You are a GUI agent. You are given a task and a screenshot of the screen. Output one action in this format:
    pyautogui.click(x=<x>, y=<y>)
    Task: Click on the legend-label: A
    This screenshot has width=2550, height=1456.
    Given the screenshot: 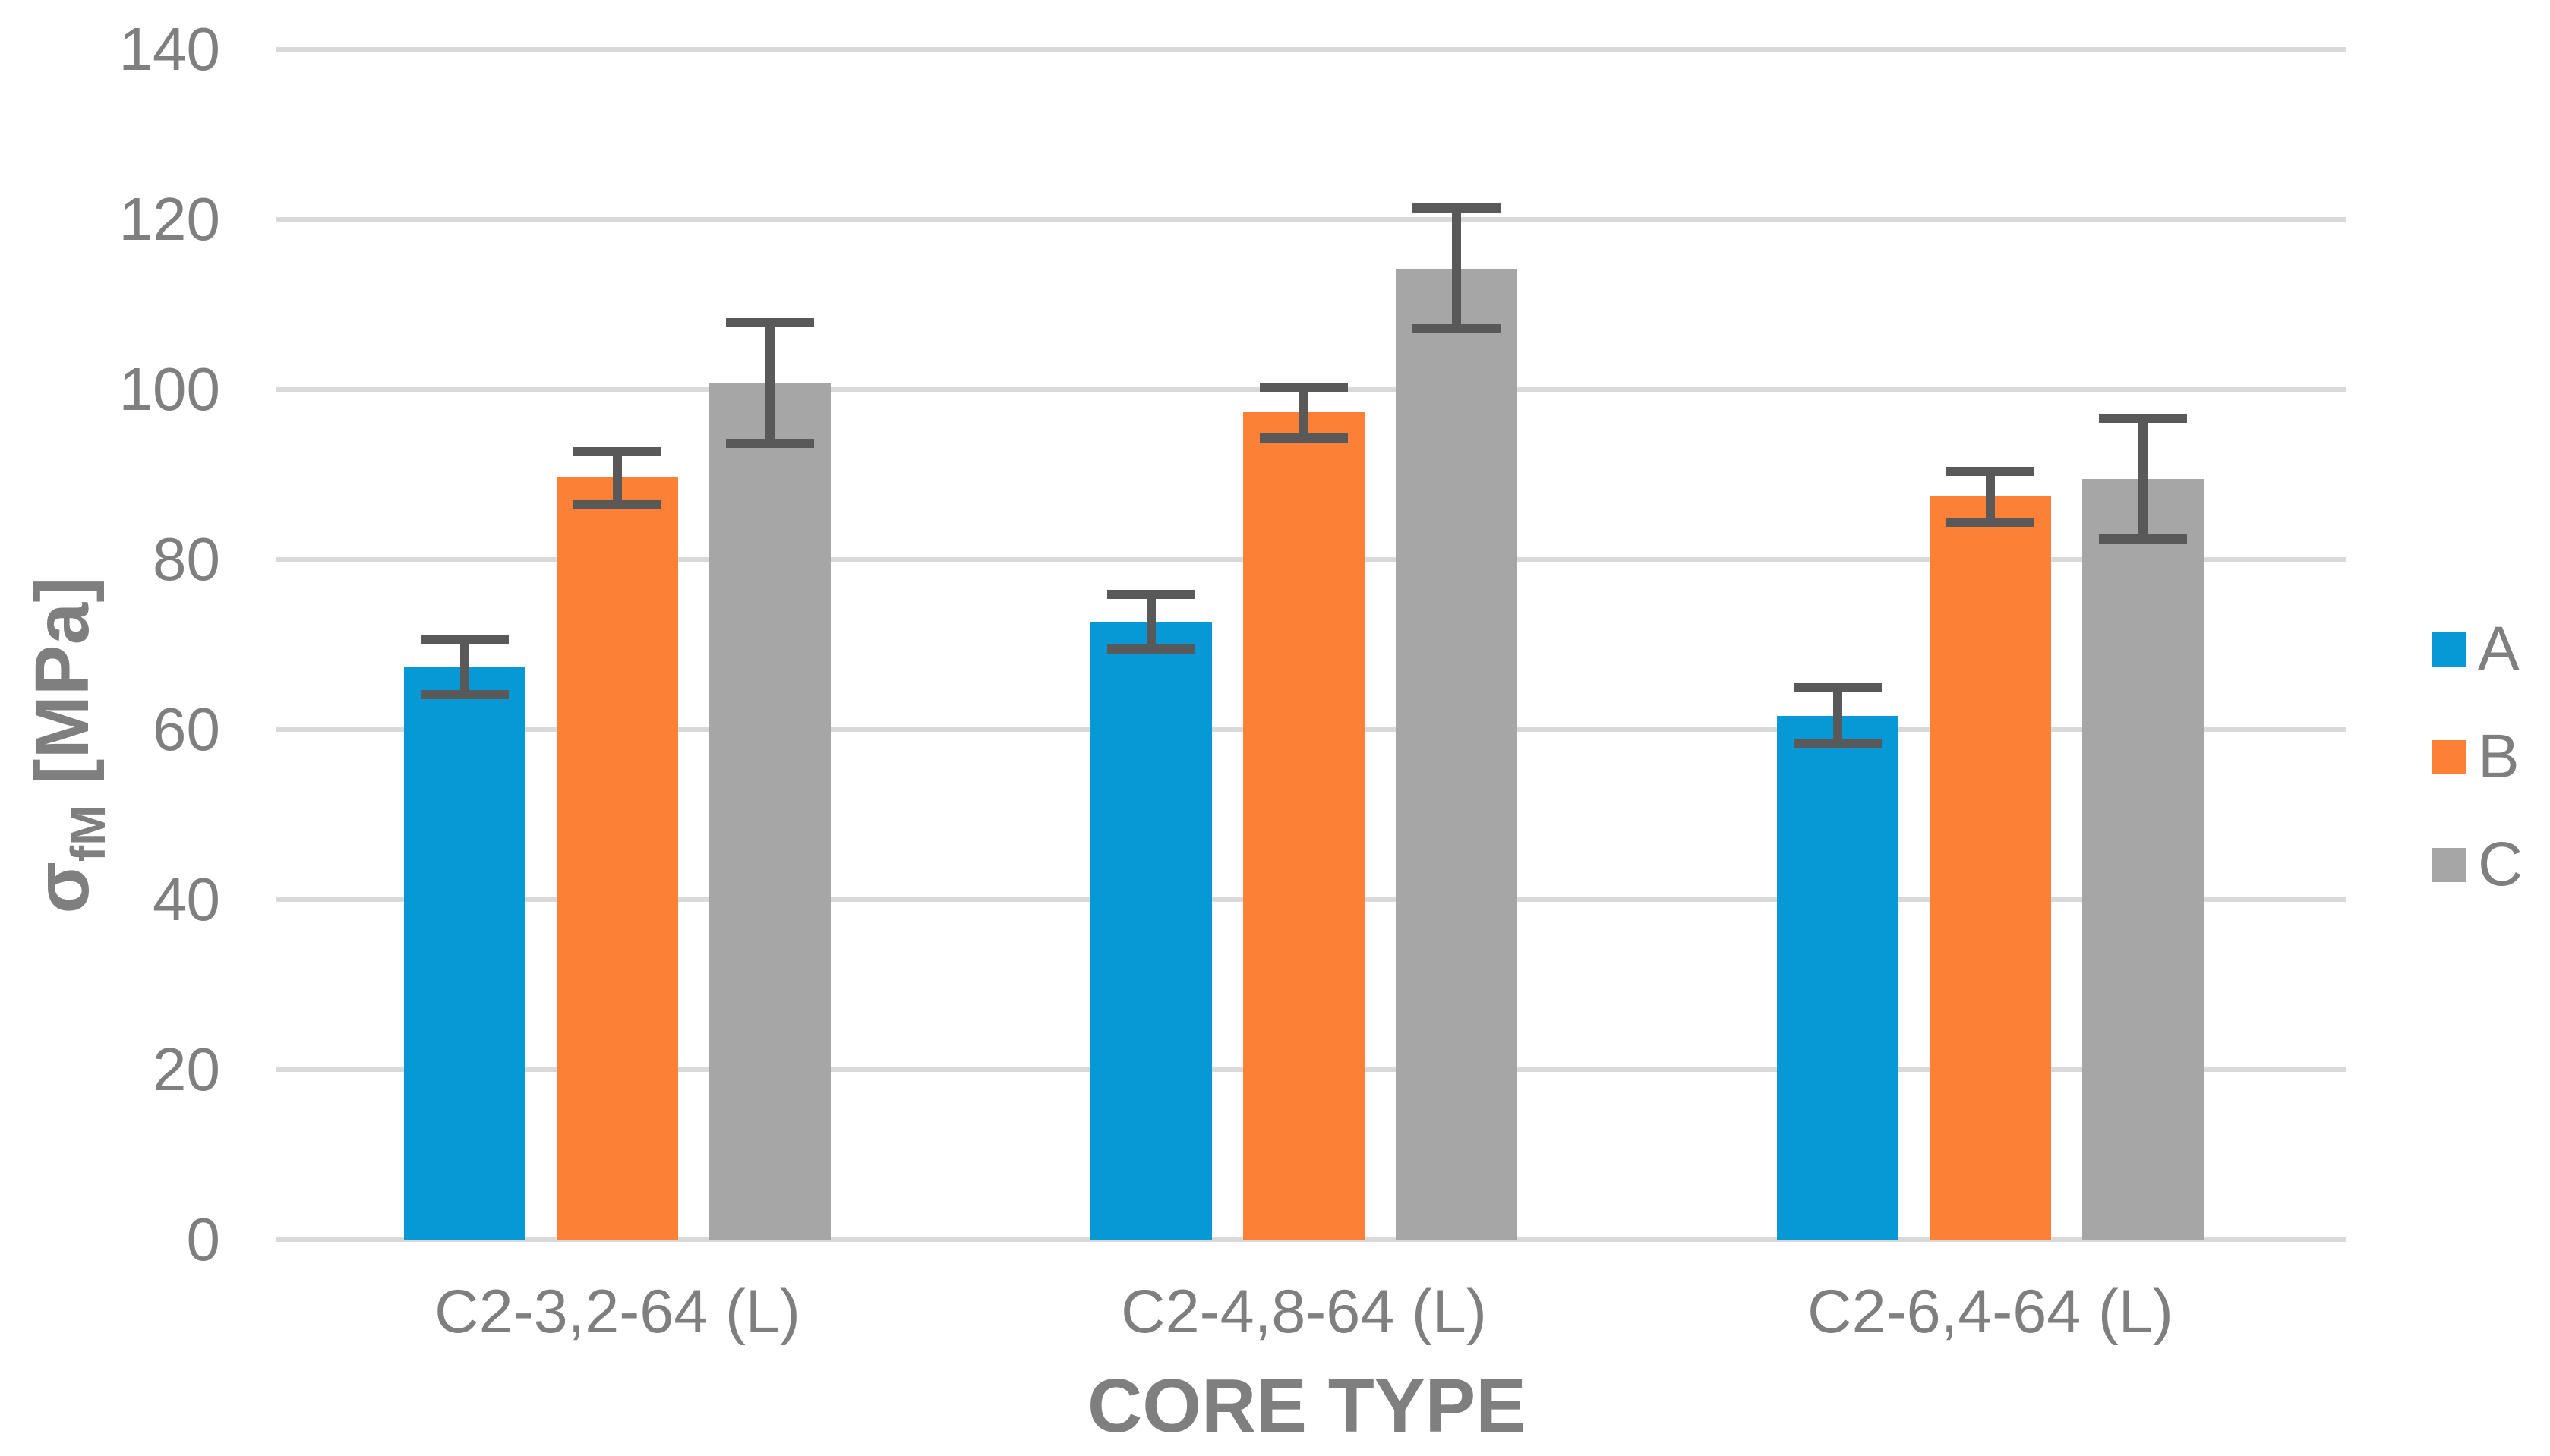 What is the action you would take?
    pyautogui.click(x=2499, y=648)
    